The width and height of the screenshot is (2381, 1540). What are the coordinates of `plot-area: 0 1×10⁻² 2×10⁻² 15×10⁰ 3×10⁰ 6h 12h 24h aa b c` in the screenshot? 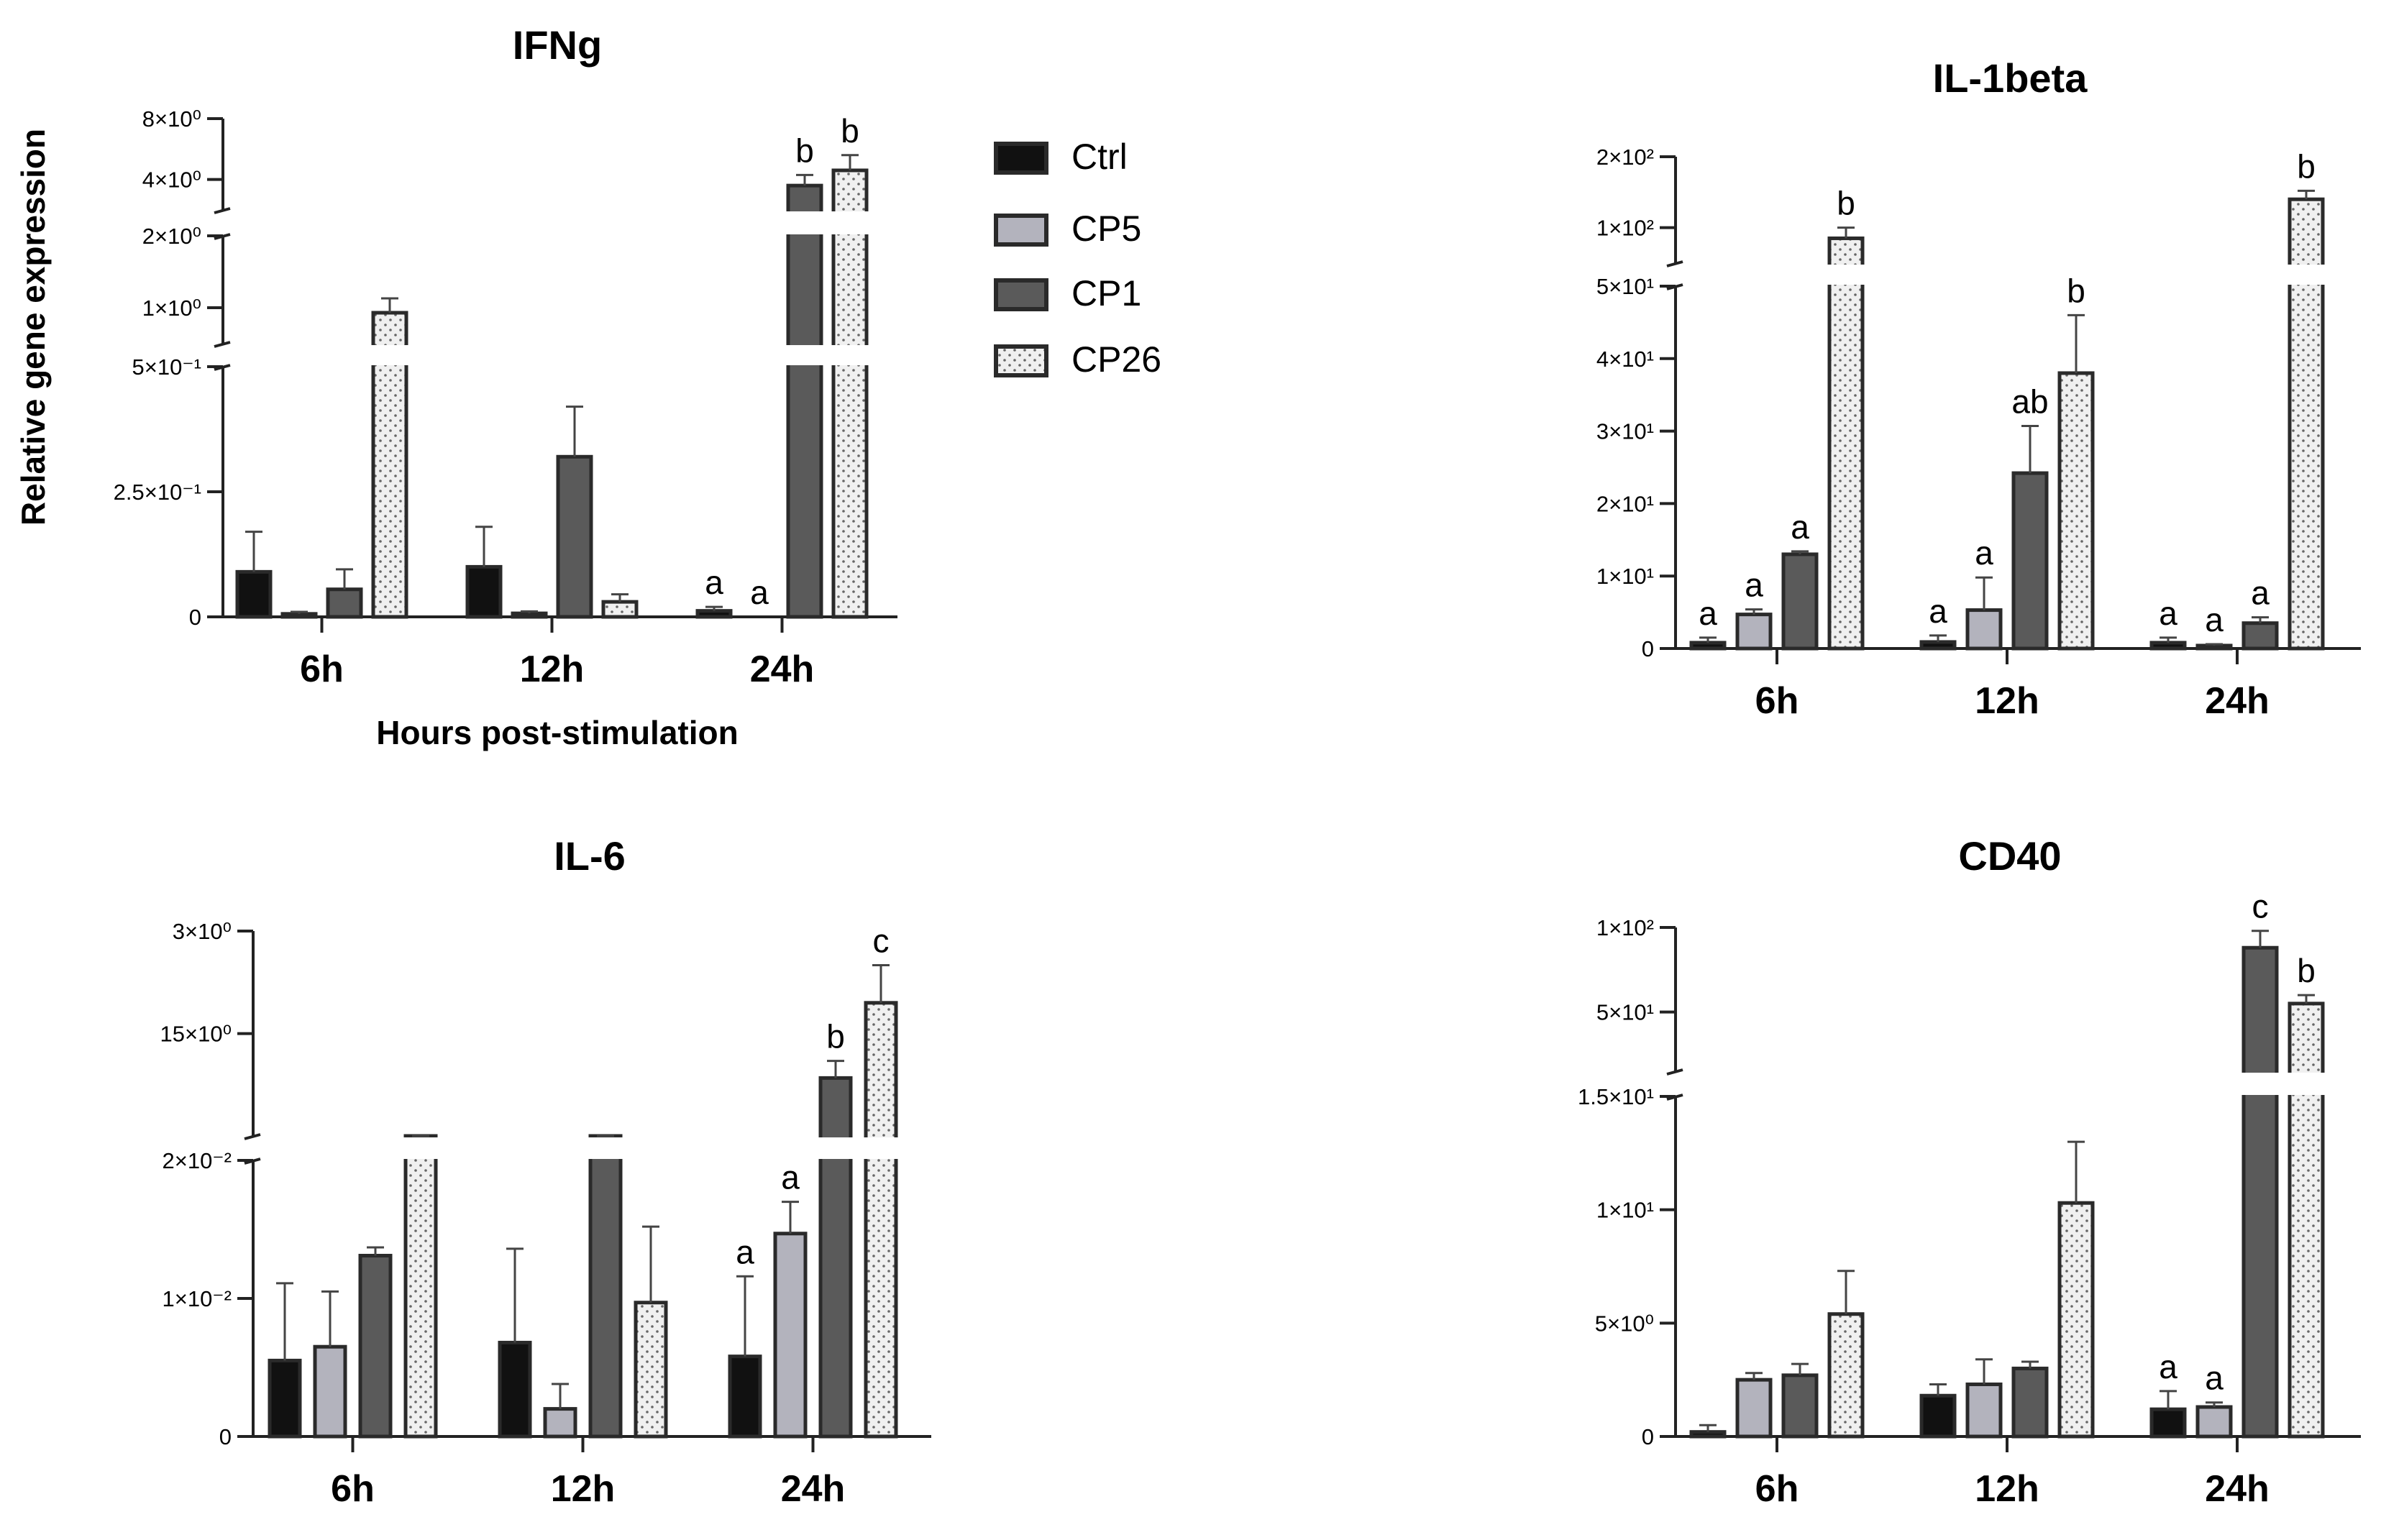 It's located at (545, 1214).